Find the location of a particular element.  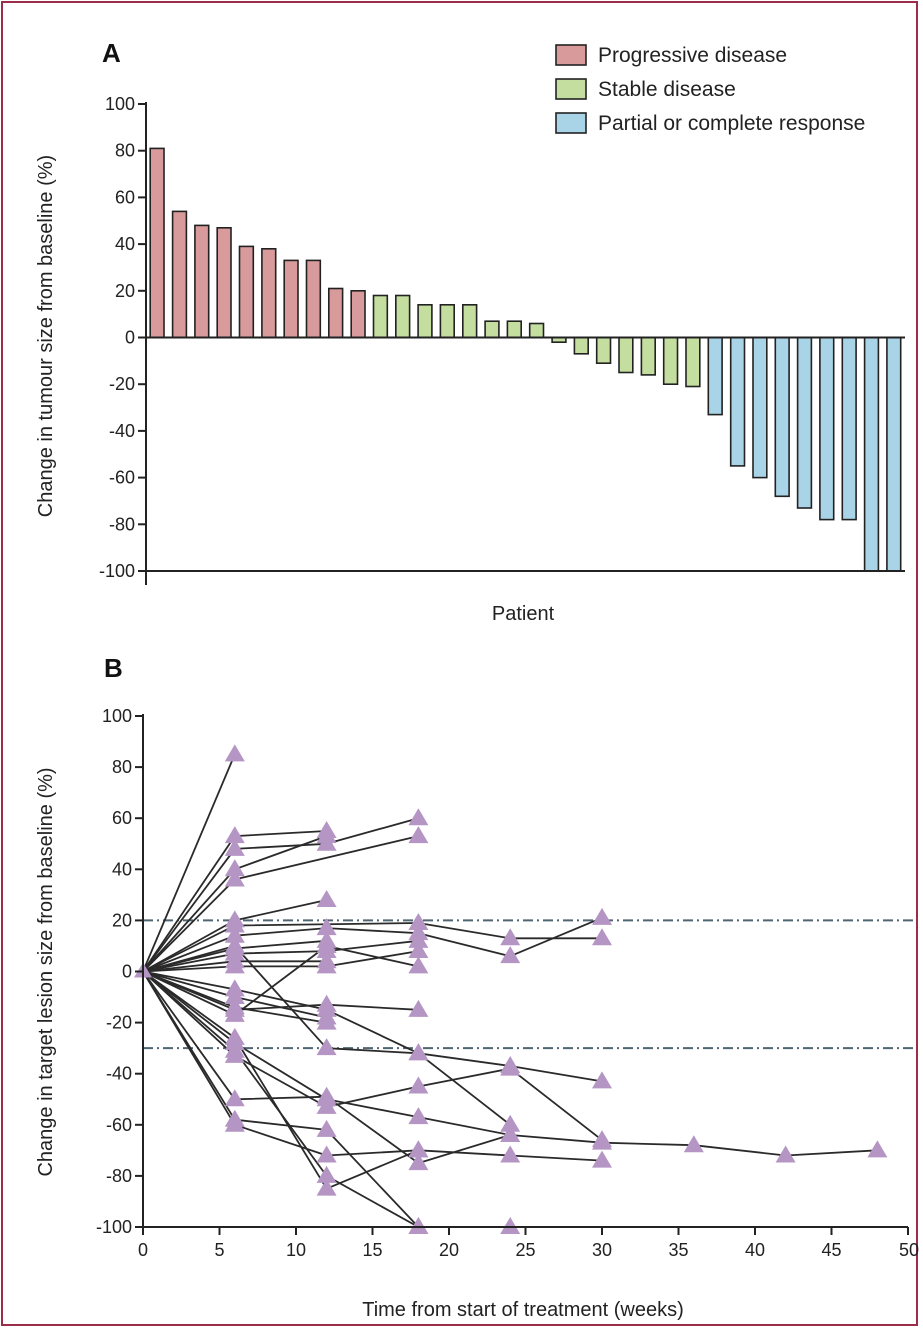

panel-b-y-tick-label: 40 is located at coordinates (122, 869).